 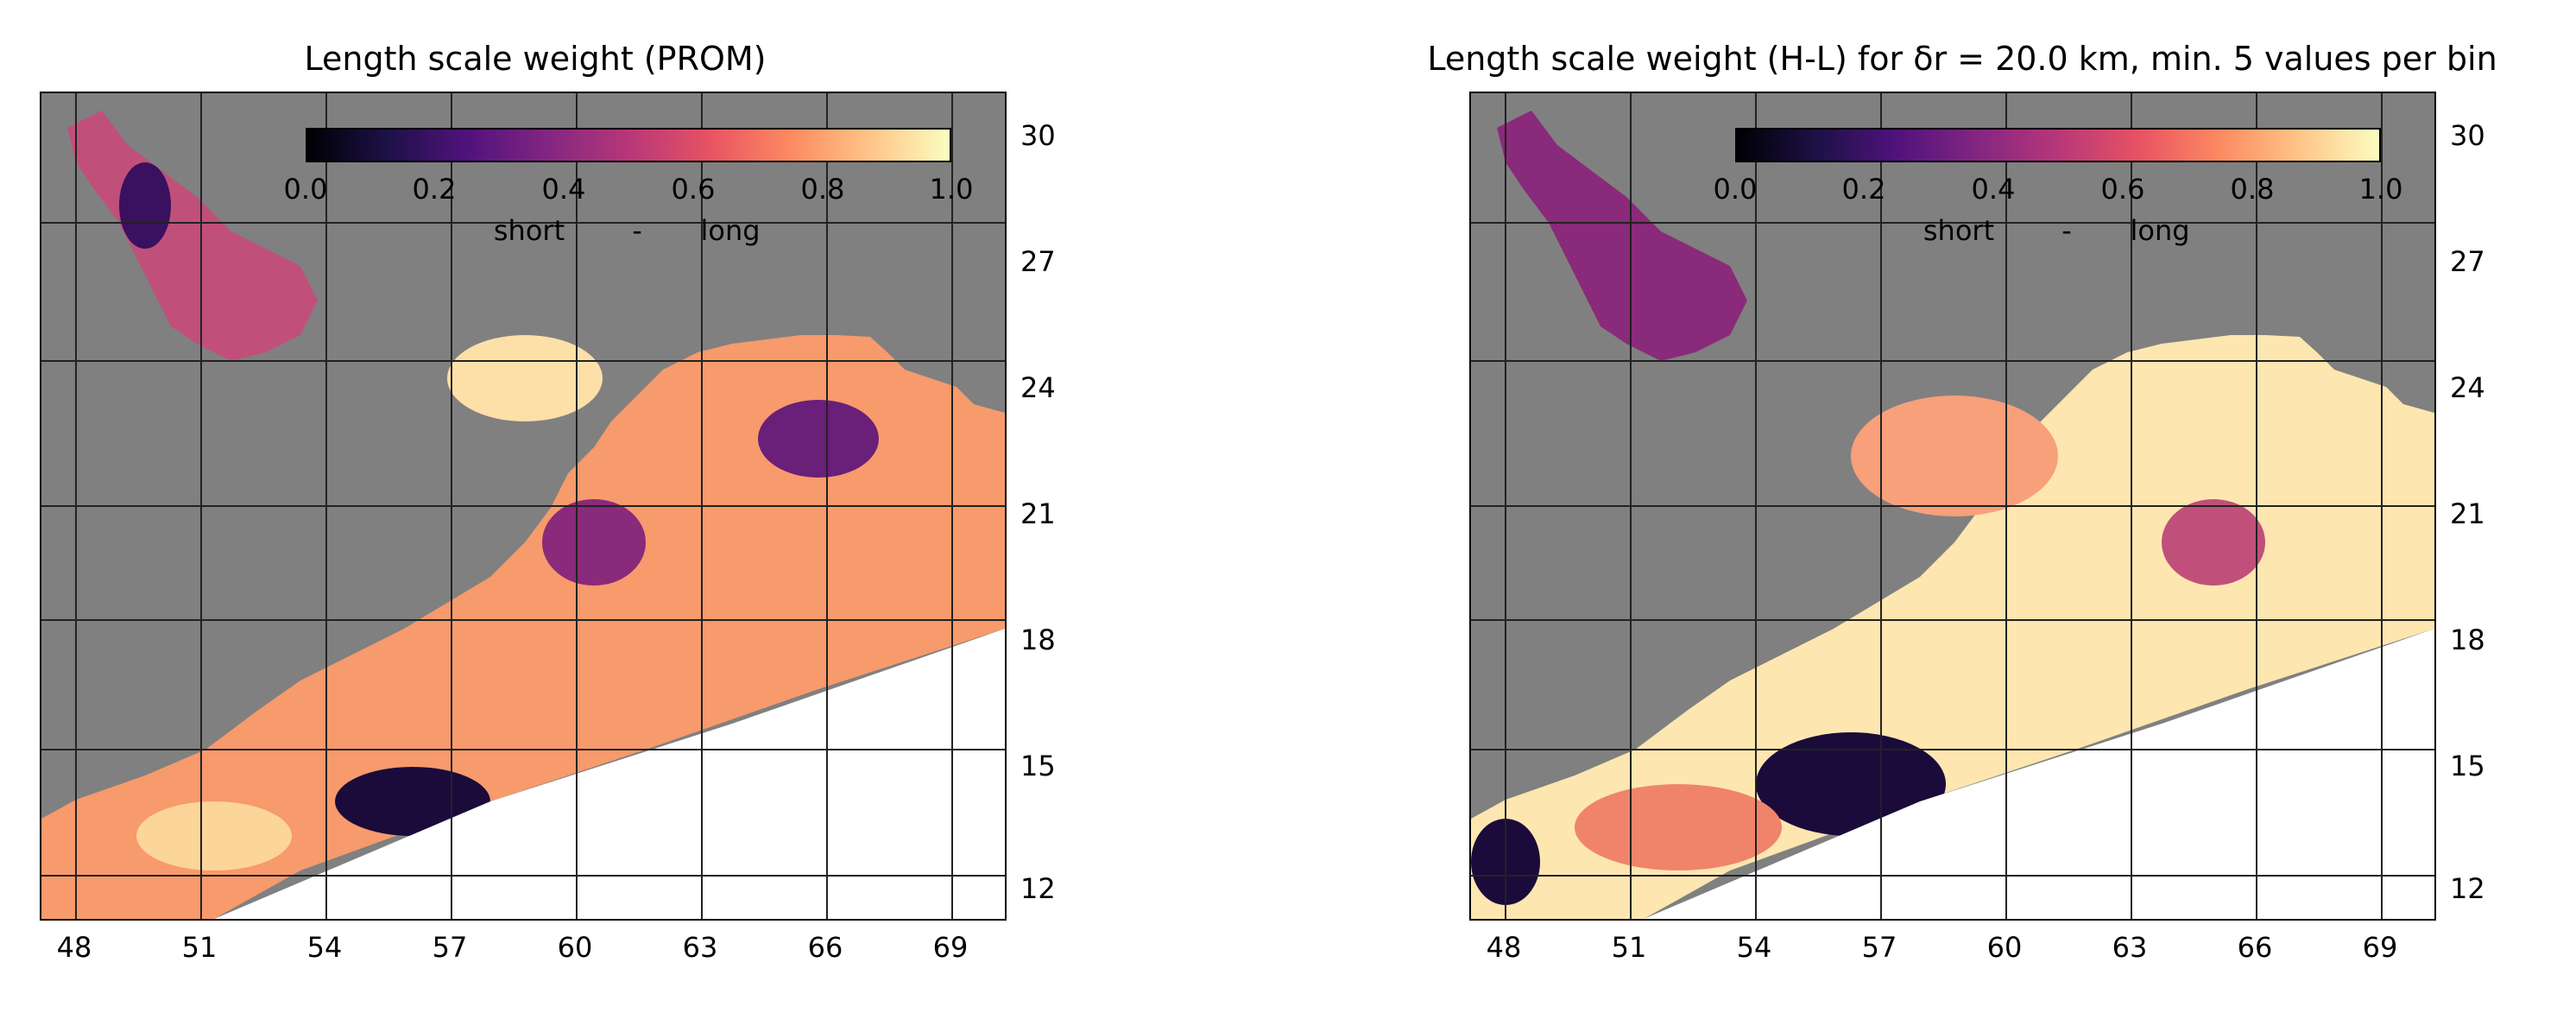 What do you see at coordinates (2467, 513) in the screenshot?
I see `right-lat-tick: 21` at bounding box center [2467, 513].